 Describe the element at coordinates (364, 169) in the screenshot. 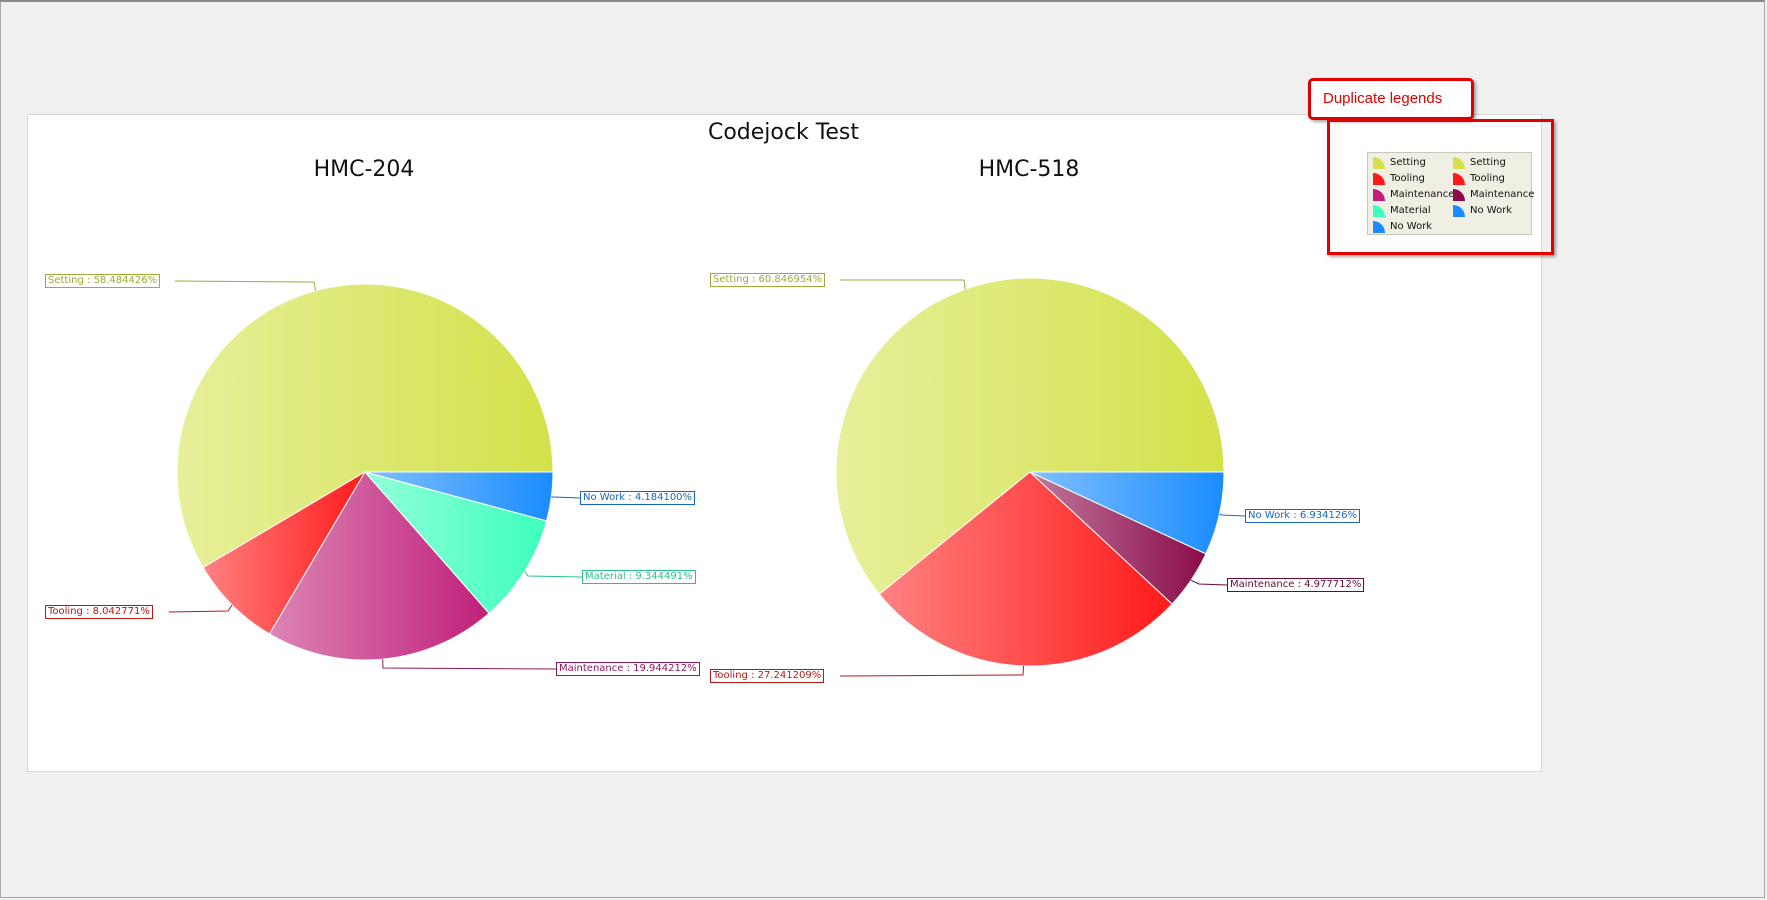

I see `pie-title-hmc-204: HMC-204` at that location.